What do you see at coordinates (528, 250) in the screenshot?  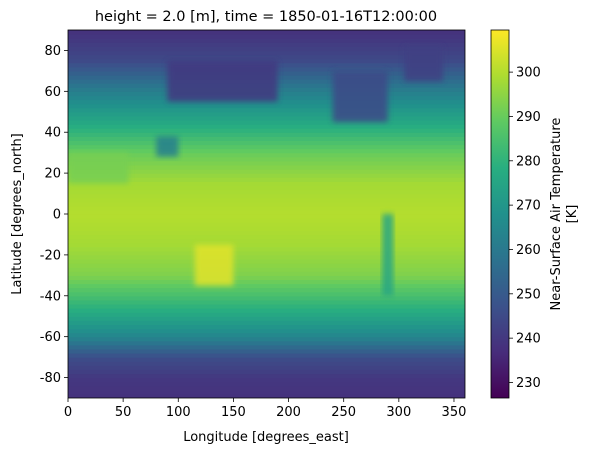 I see `colorbar-tick-label: 260` at bounding box center [528, 250].